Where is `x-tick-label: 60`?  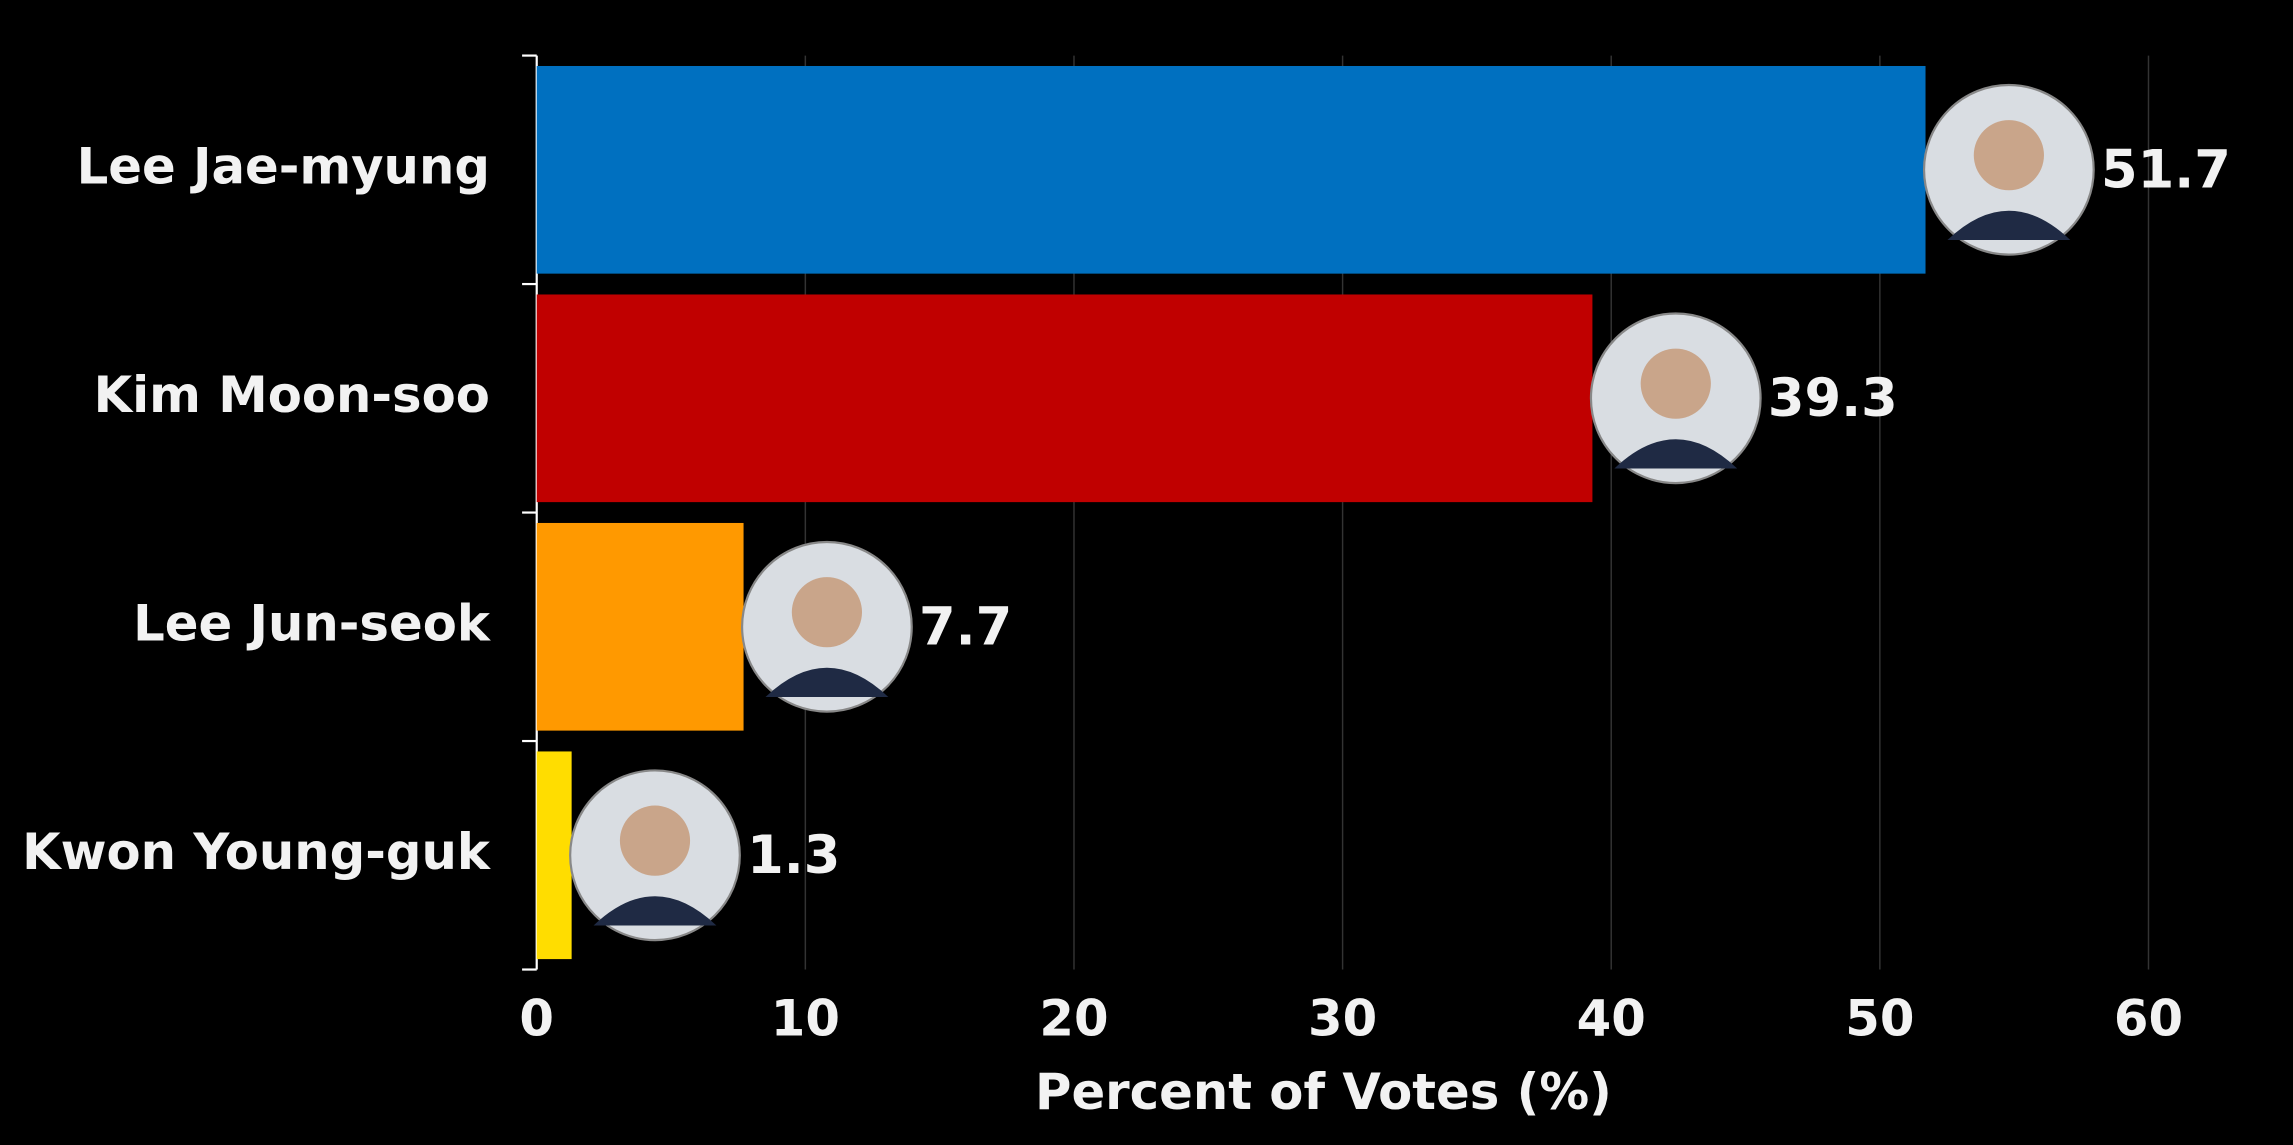 x-tick-label: 60 is located at coordinates (2148, 1019).